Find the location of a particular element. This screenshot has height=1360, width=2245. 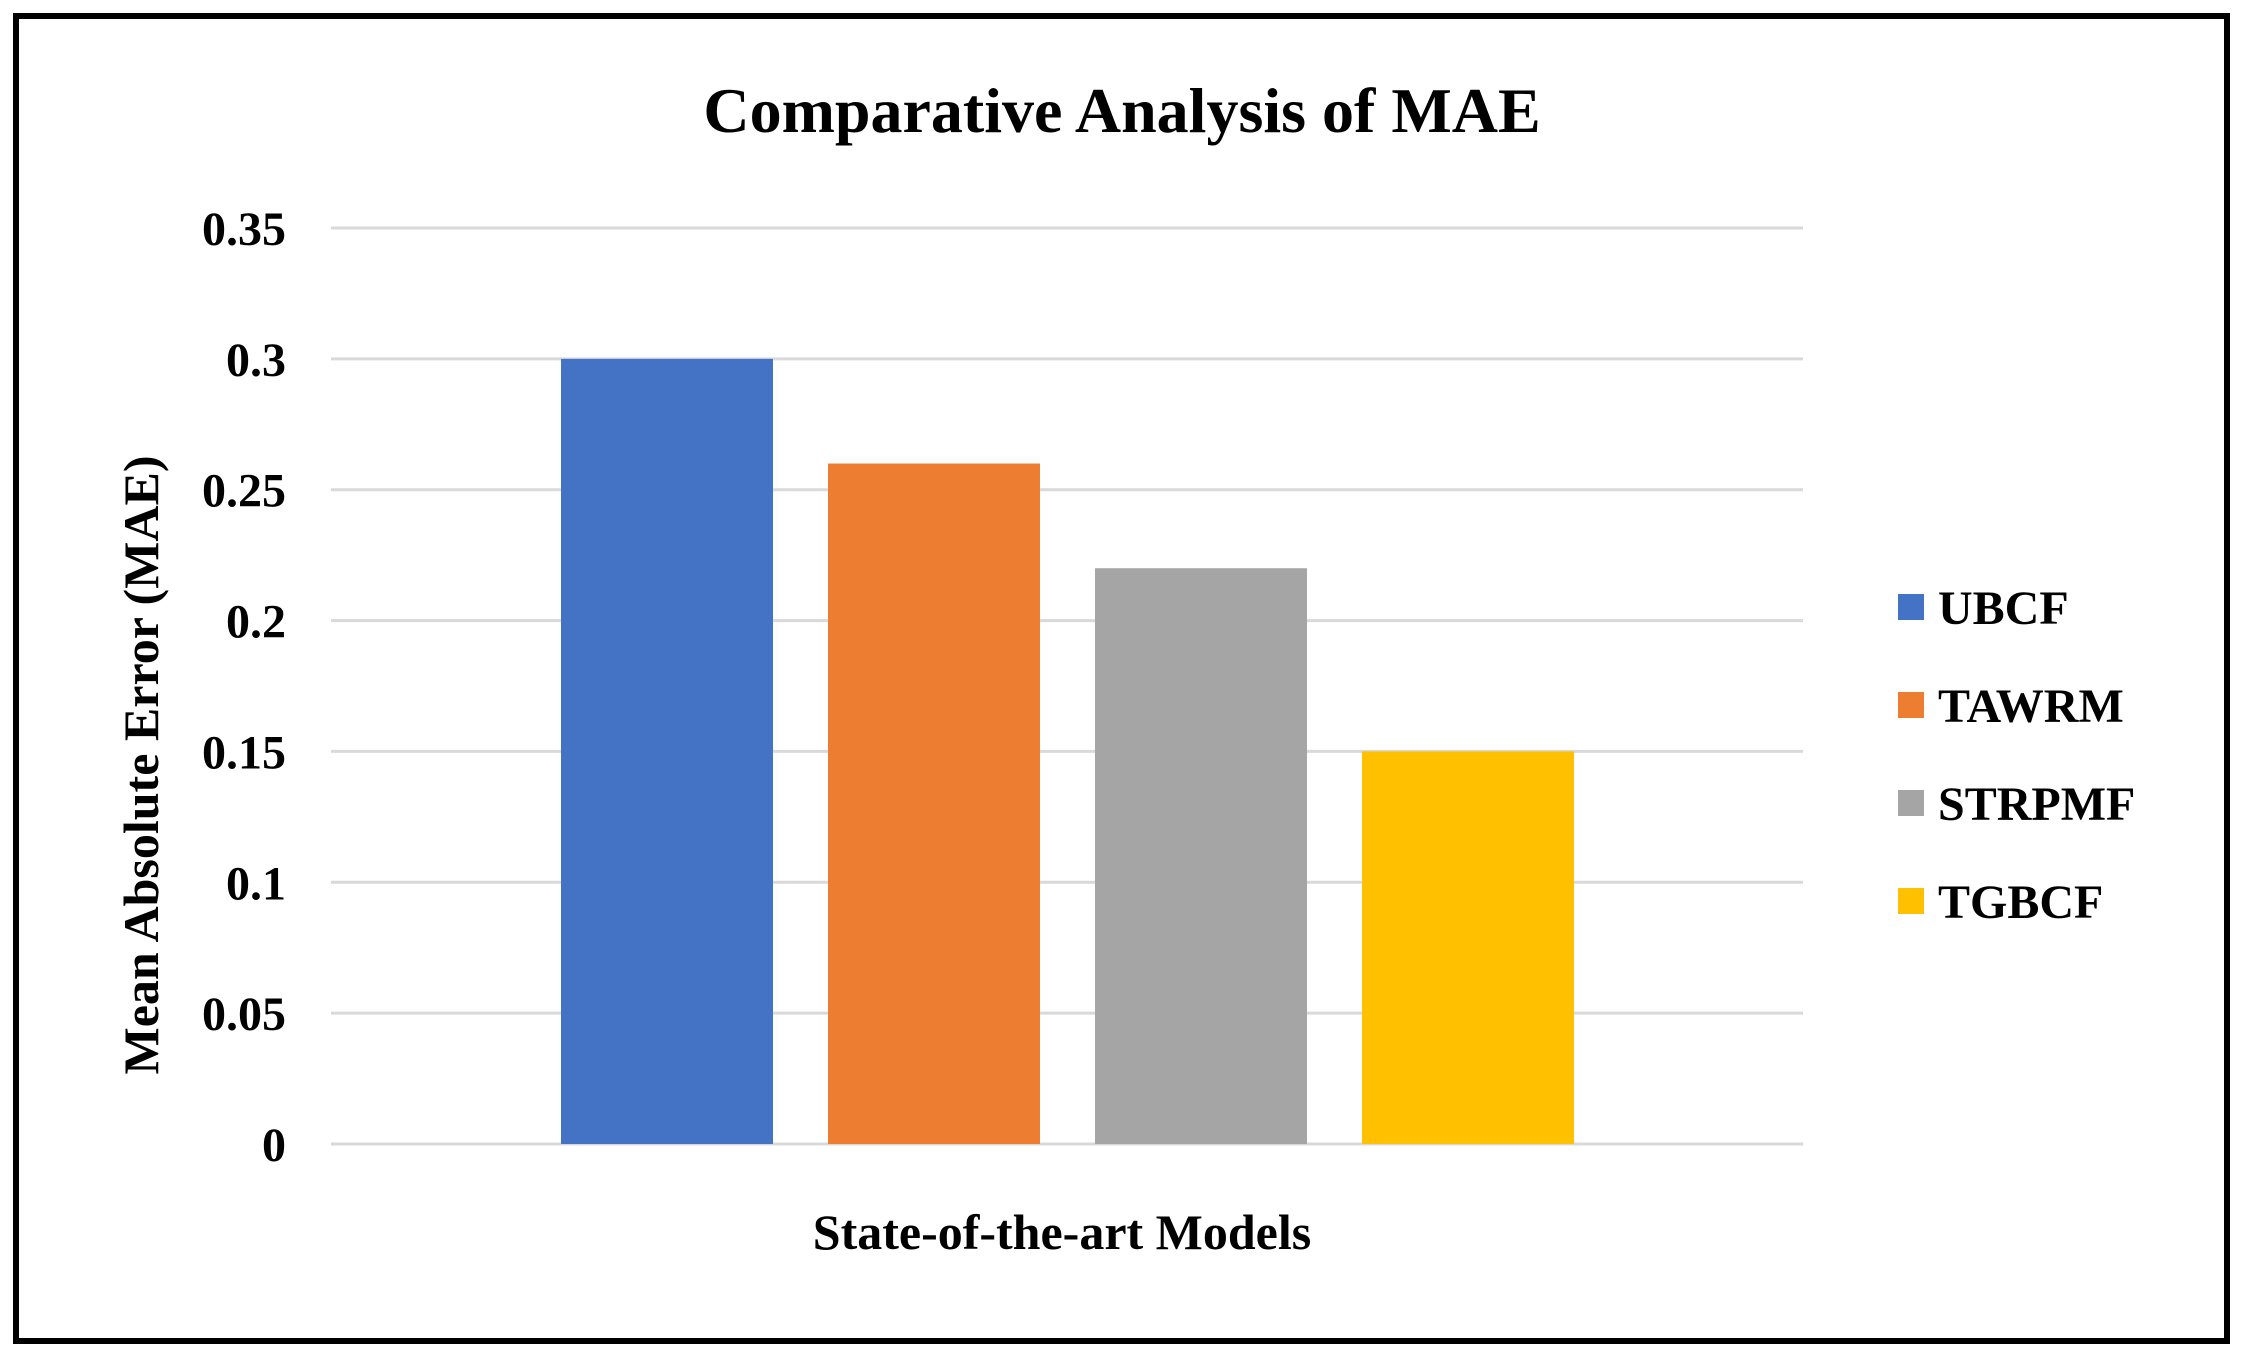

legend-item-tawrm: TAWRM is located at coordinates (2011, 706).